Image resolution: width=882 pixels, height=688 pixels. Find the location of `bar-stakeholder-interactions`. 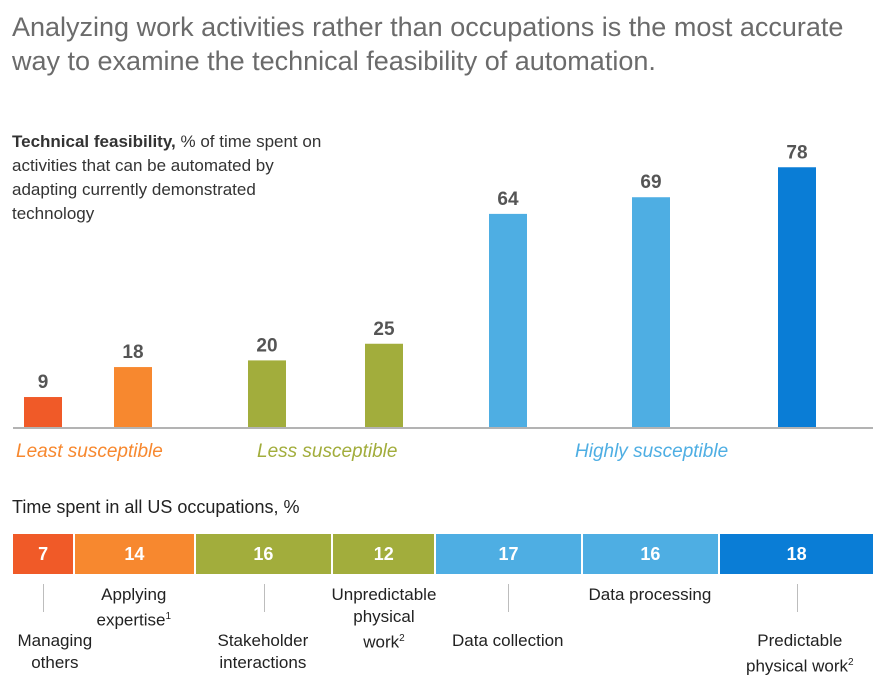

bar-stakeholder-interactions is located at coordinates (267, 393).